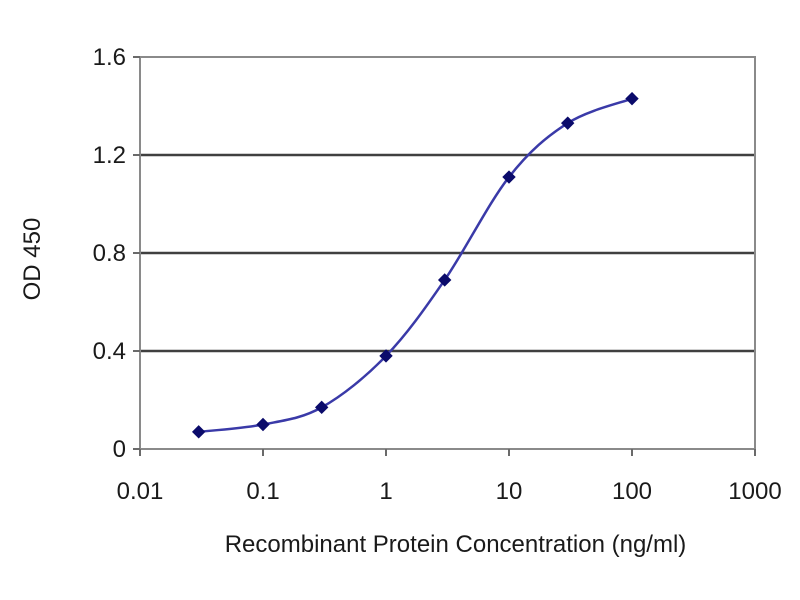  What do you see at coordinates (632, 491) in the screenshot?
I see `x-tick-label: 100` at bounding box center [632, 491].